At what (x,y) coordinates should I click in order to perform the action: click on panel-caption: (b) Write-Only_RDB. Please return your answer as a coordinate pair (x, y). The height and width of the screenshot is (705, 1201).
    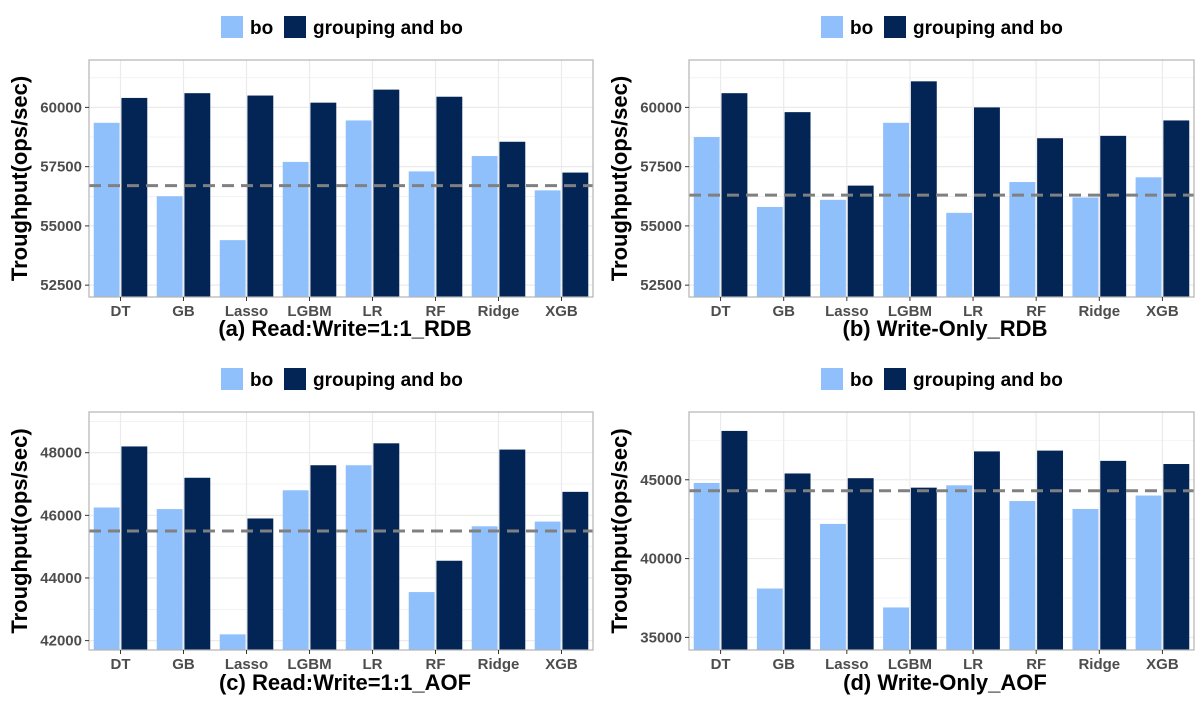
    Looking at the image, I should click on (945, 328).